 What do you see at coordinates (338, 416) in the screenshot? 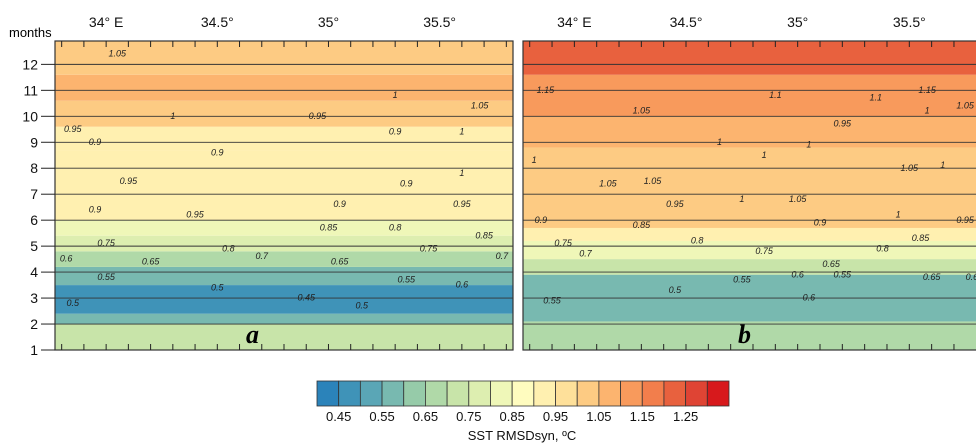
I see `colorbar-tick-label: 0.45` at bounding box center [338, 416].